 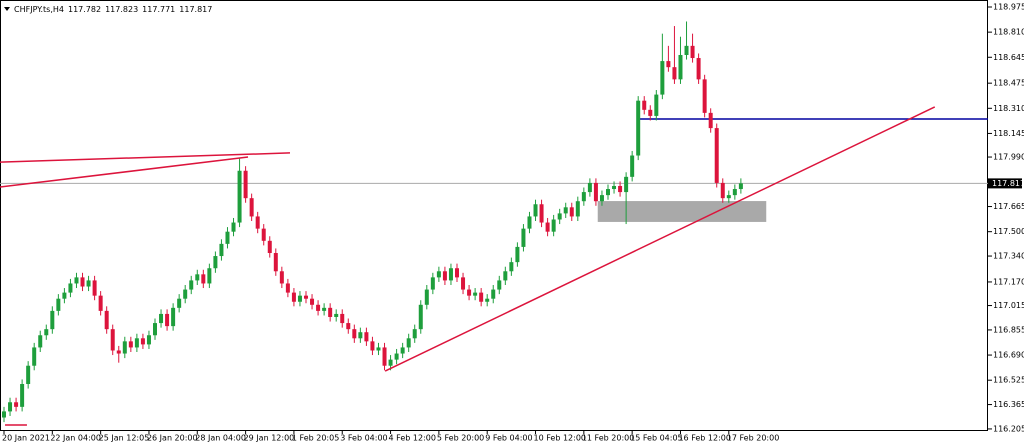 I want to click on x-tick-label: 3 Feb 04:00, so click(x=363, y=438).